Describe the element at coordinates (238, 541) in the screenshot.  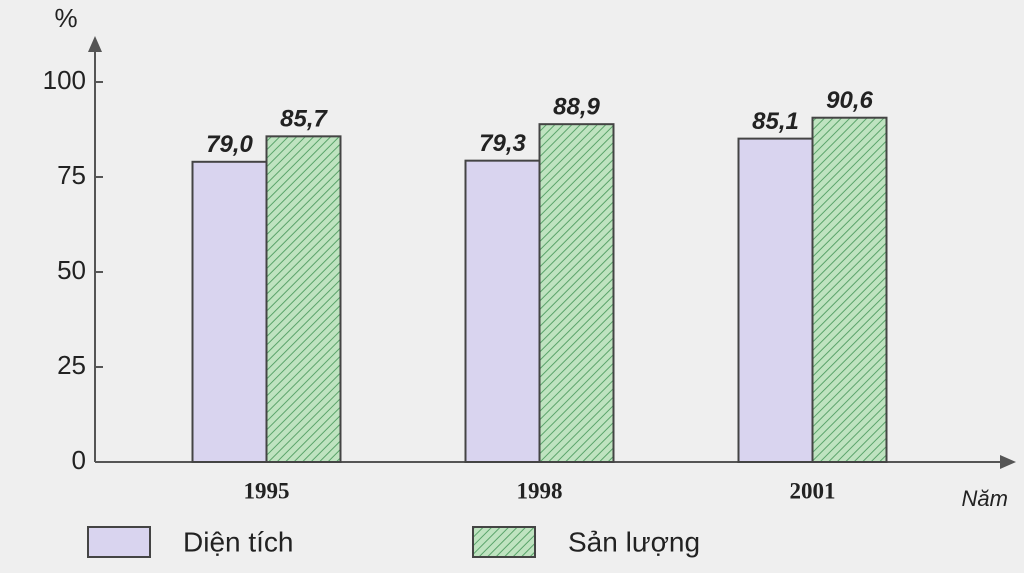
I see `legend-label: Diện tích` at that location.